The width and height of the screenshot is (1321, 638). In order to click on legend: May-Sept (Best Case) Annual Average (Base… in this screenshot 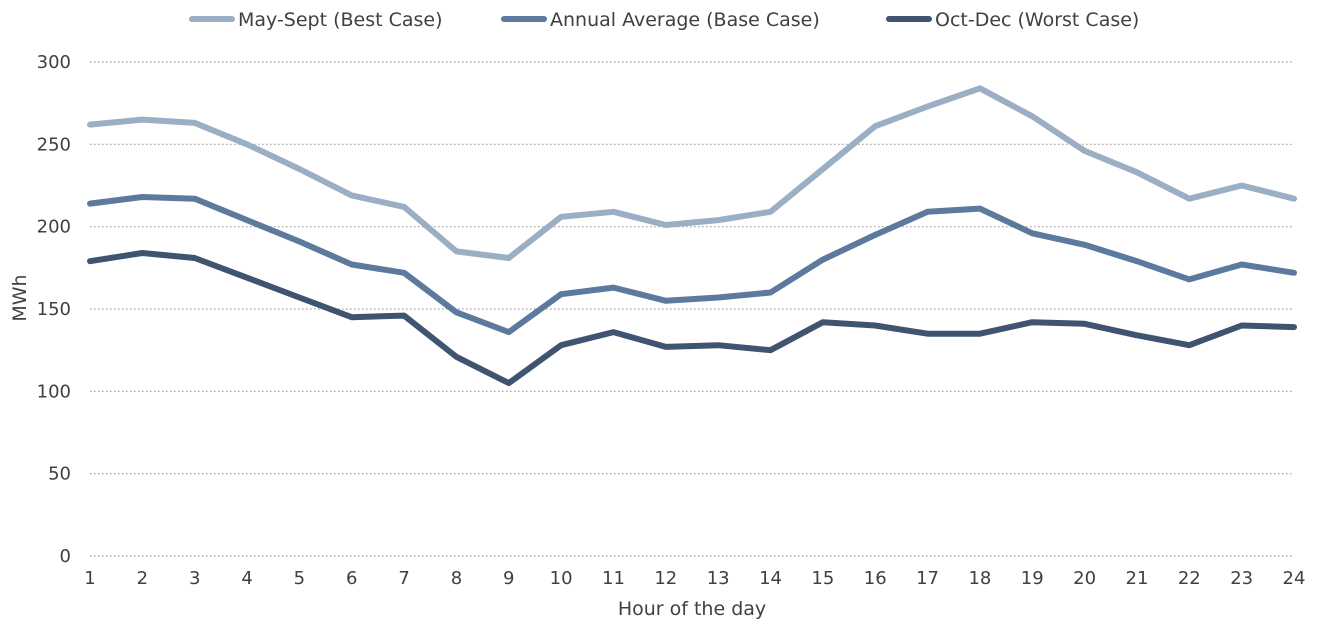, I will do `click(664, 20)`.